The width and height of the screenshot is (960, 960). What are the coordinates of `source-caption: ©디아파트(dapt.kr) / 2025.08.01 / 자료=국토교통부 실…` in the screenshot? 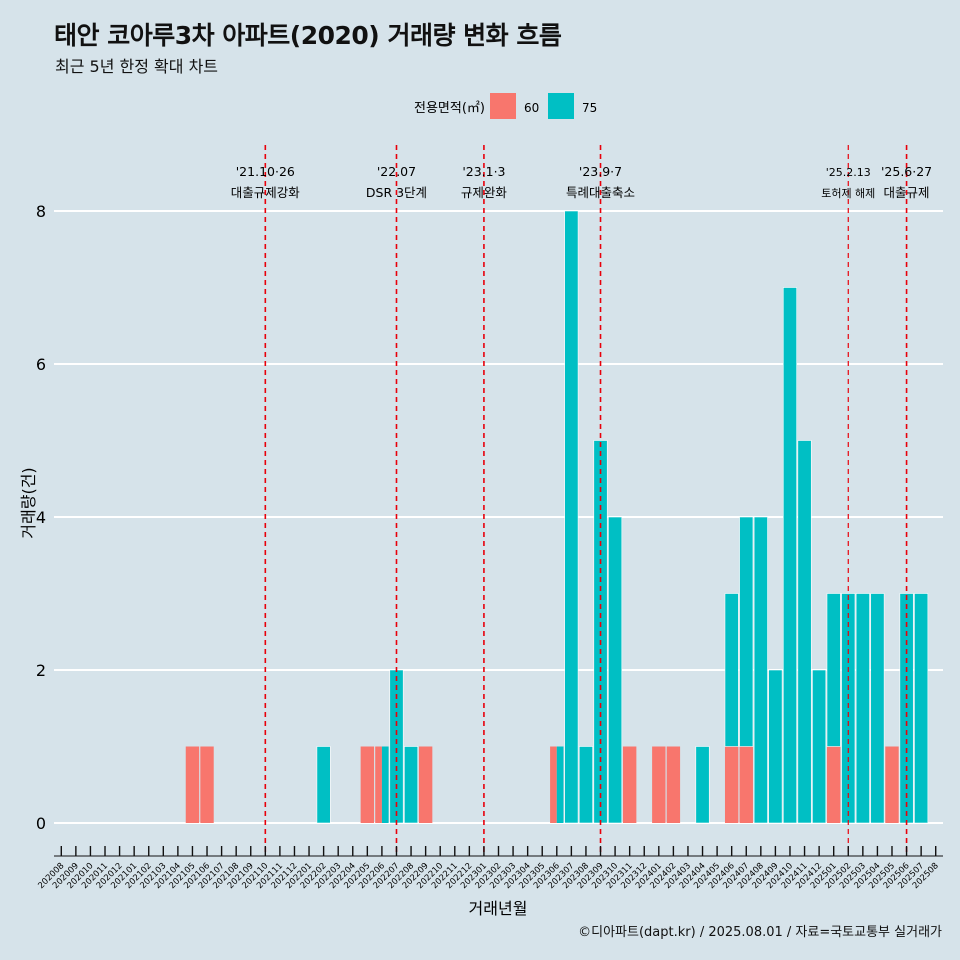 It's located at (760, 932).